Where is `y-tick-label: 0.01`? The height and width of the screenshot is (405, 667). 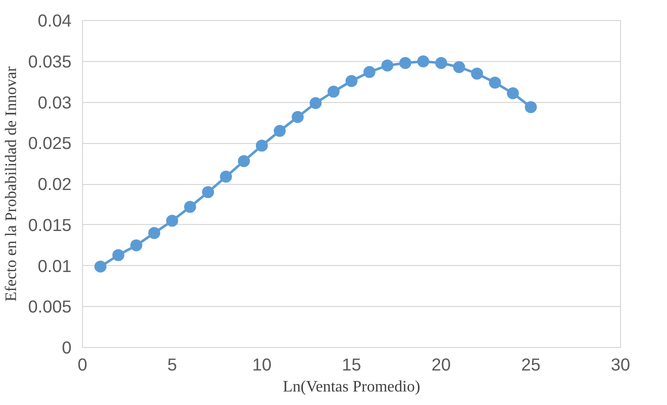 y-tick-label: 0.01 is located at coordinates (55, 266).